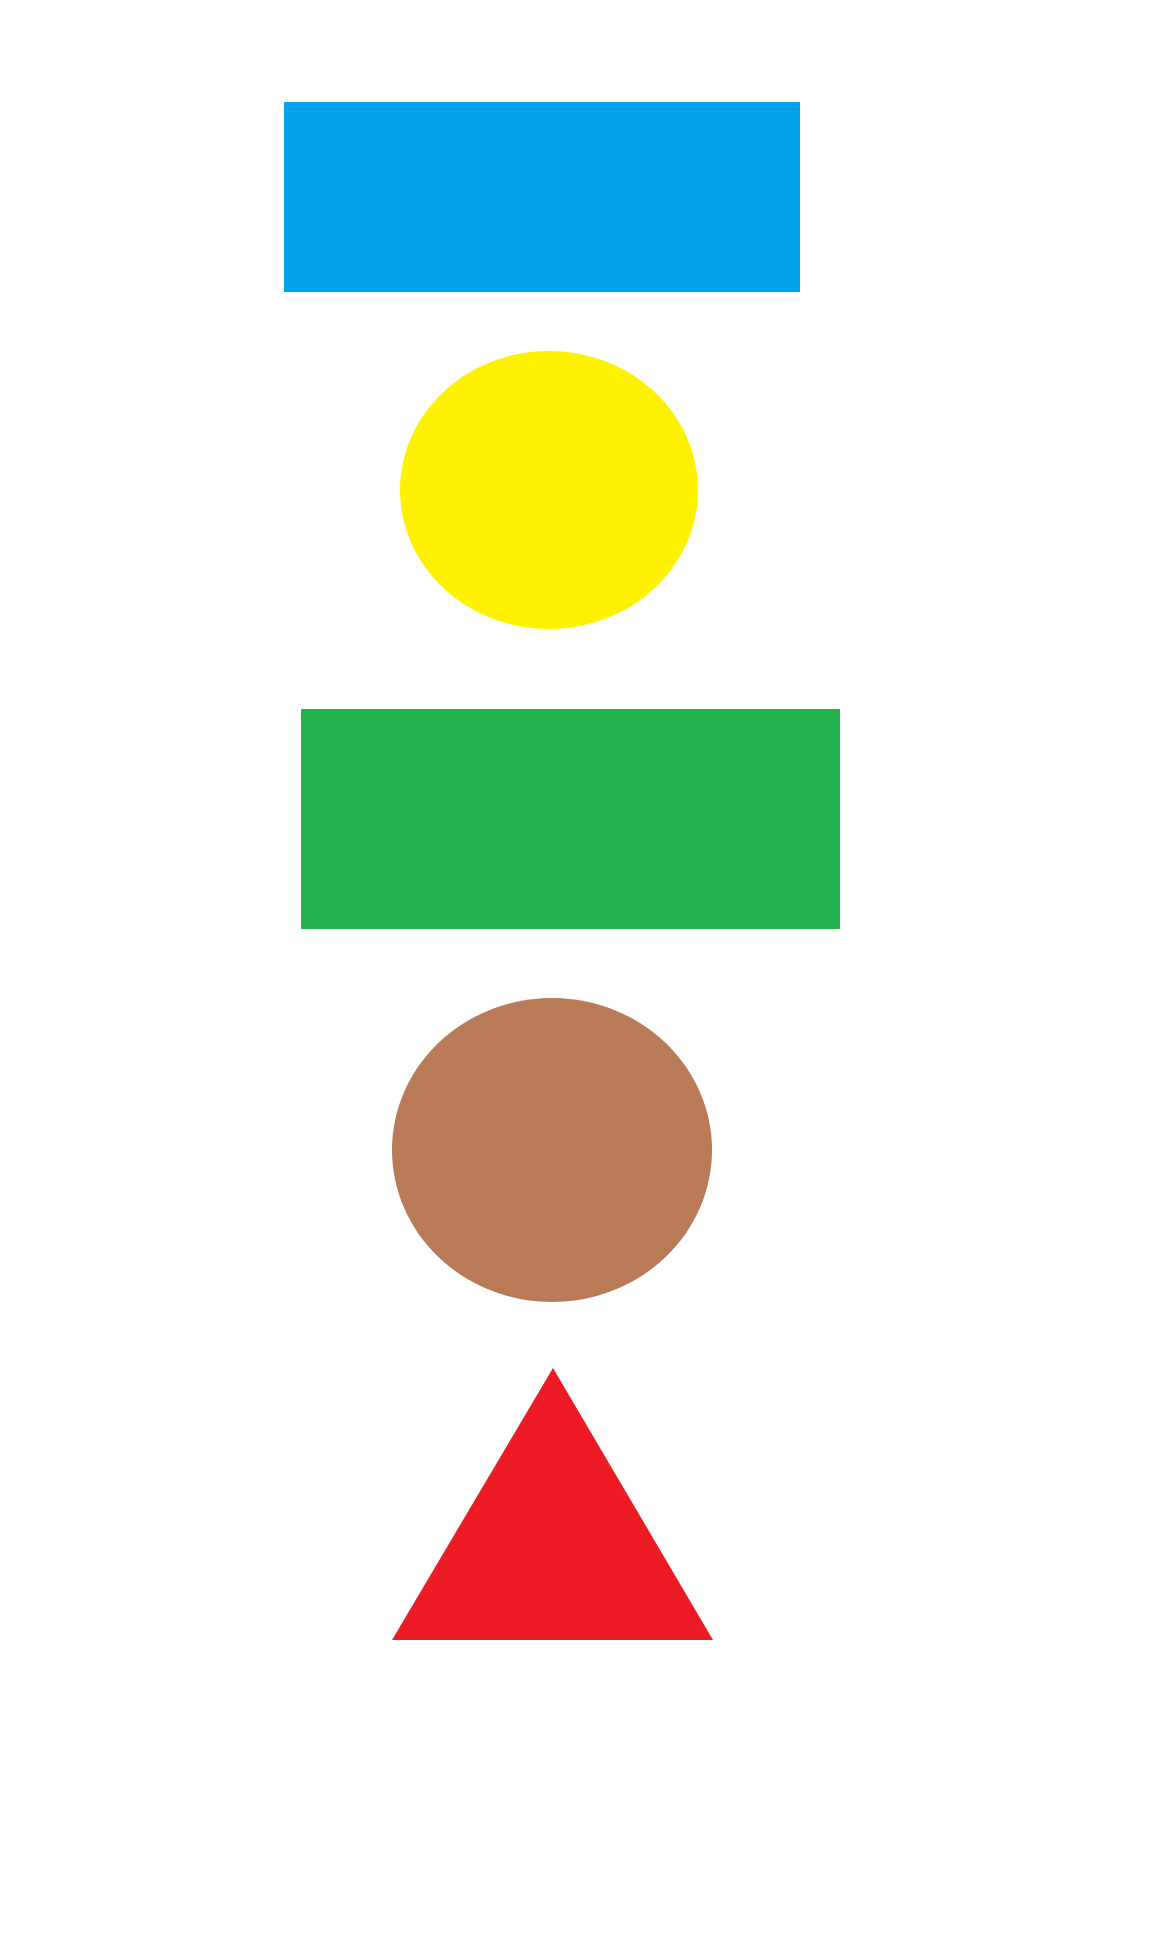 The height and width of the screenshot is (1944, 1152). What do you see at coordinates (570, 819) in the screenshot?
I see `green-rectangle` at bounding box center [570, 819].